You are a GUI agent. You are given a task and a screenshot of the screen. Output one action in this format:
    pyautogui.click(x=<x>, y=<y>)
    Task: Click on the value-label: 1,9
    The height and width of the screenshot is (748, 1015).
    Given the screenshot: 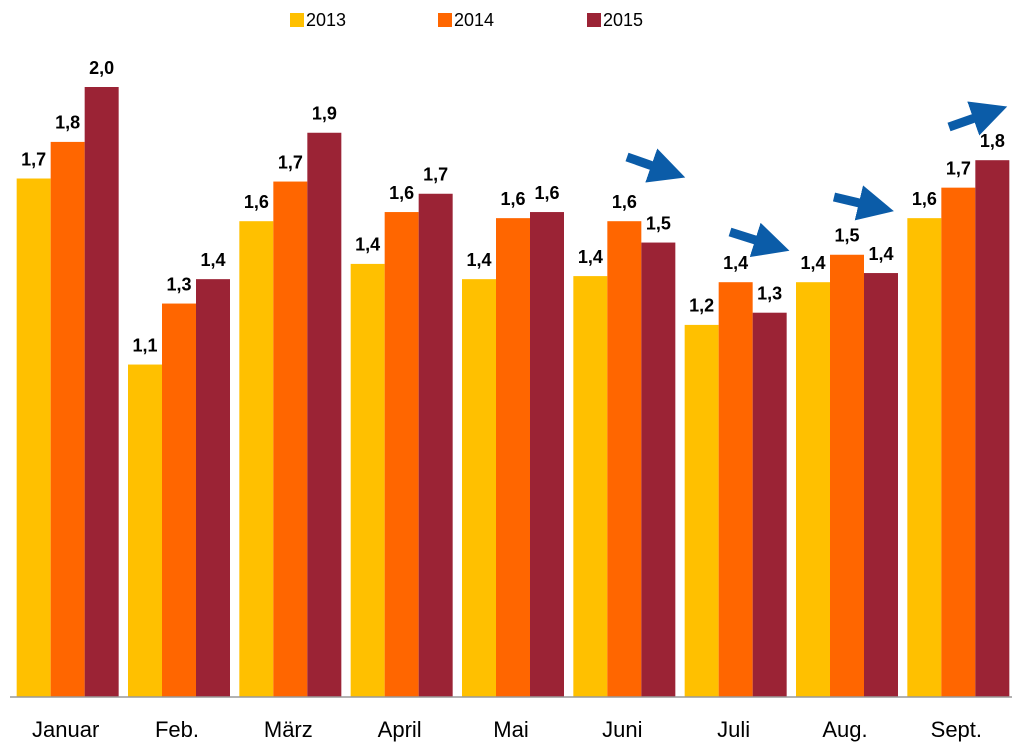 What is the action you would take?
    pyautogui.click(x=324, y=114)
    